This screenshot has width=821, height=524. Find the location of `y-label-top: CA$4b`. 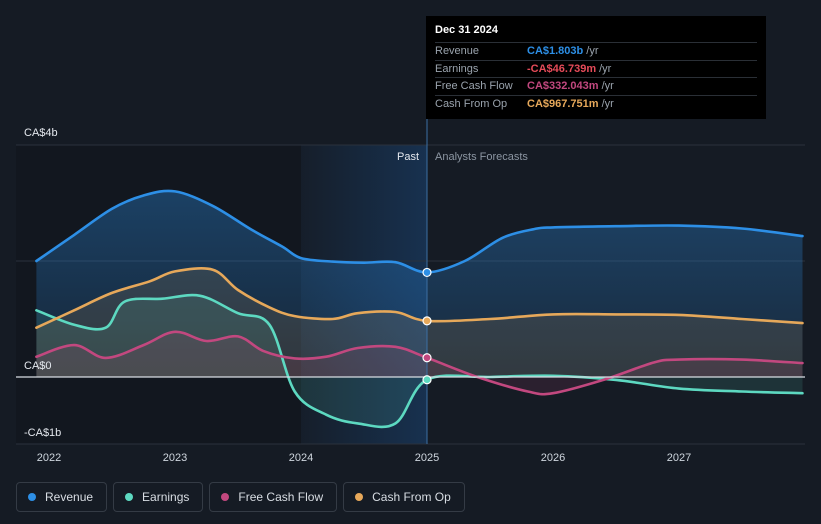

y-label-top: CA$4b is located at coordinates (41, 133).